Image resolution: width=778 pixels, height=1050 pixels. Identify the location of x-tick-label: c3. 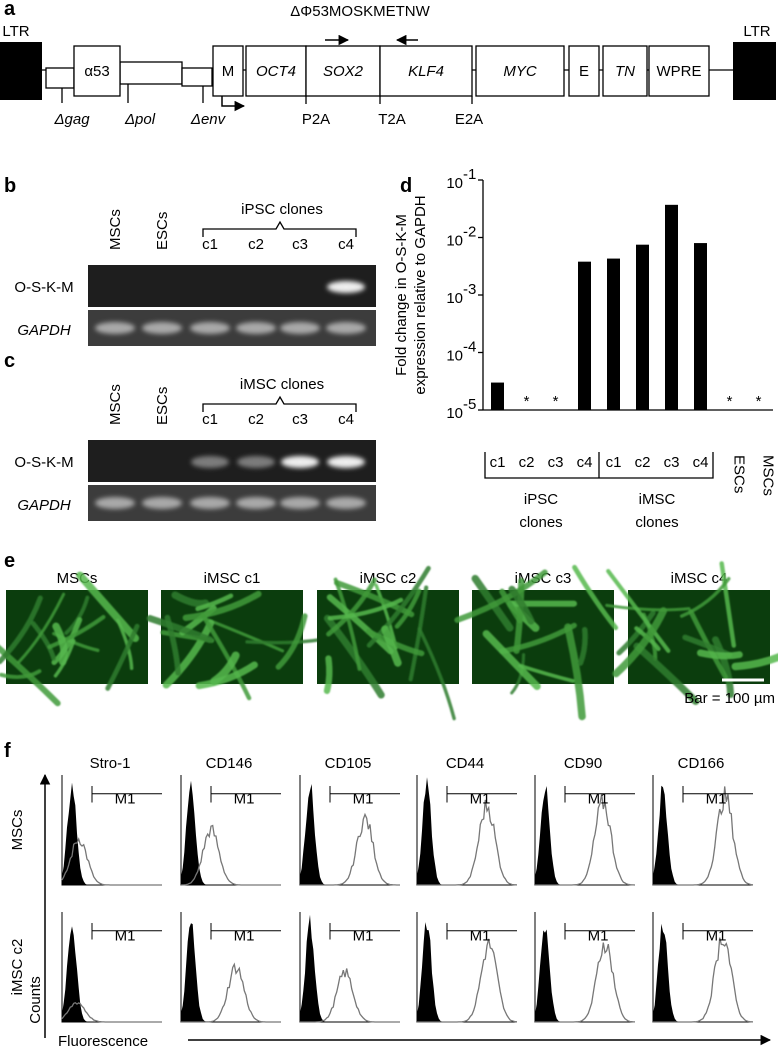
(556, 462).